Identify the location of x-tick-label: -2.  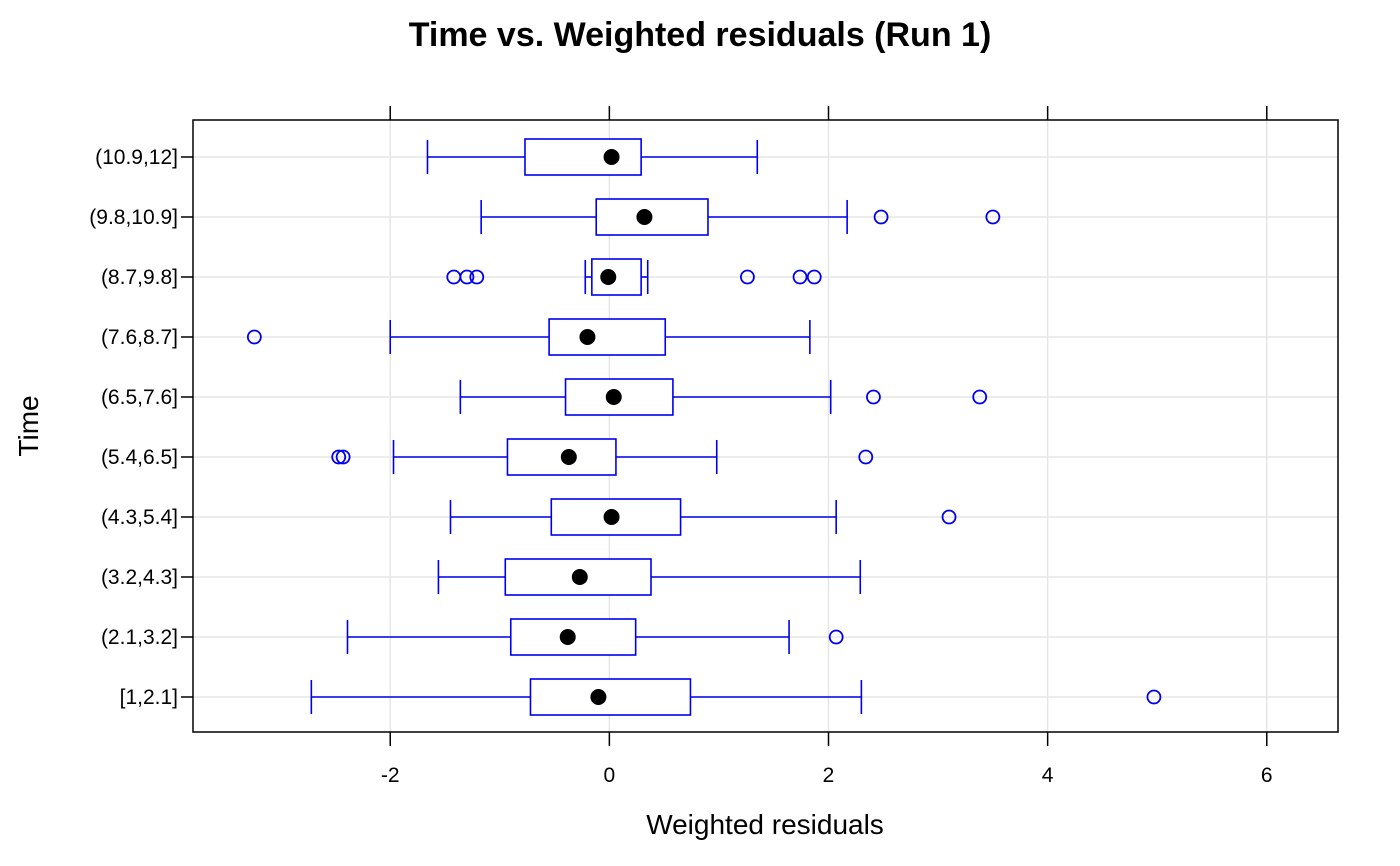
(390, 775).